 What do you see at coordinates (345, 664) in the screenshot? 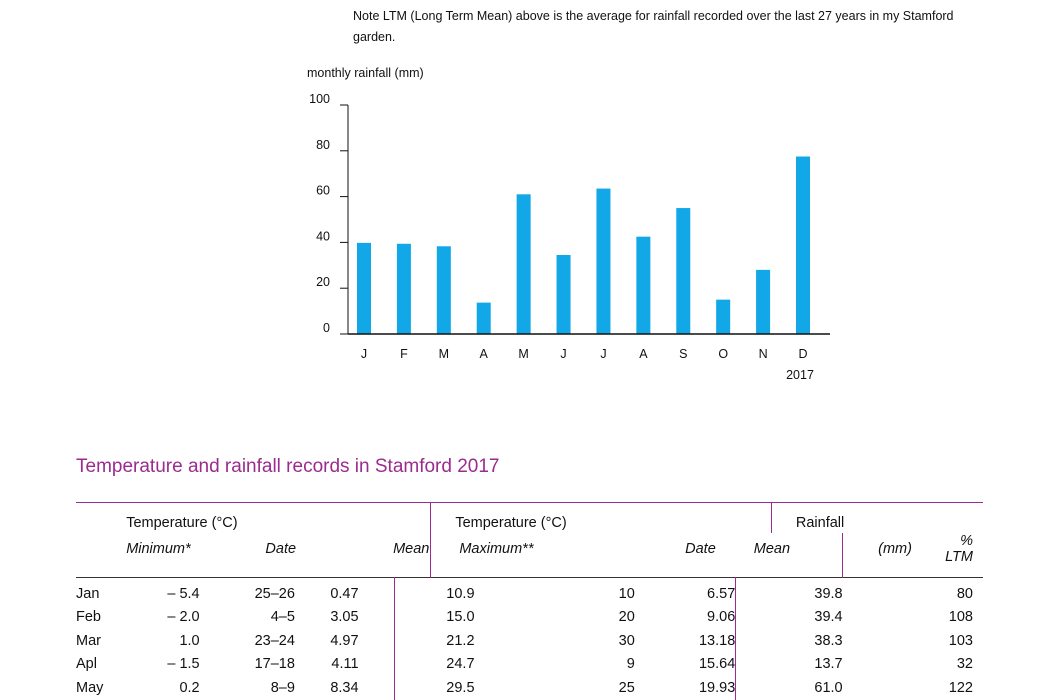
I see `min-mean-cell: 4.11` at bounding box center [345, 664].